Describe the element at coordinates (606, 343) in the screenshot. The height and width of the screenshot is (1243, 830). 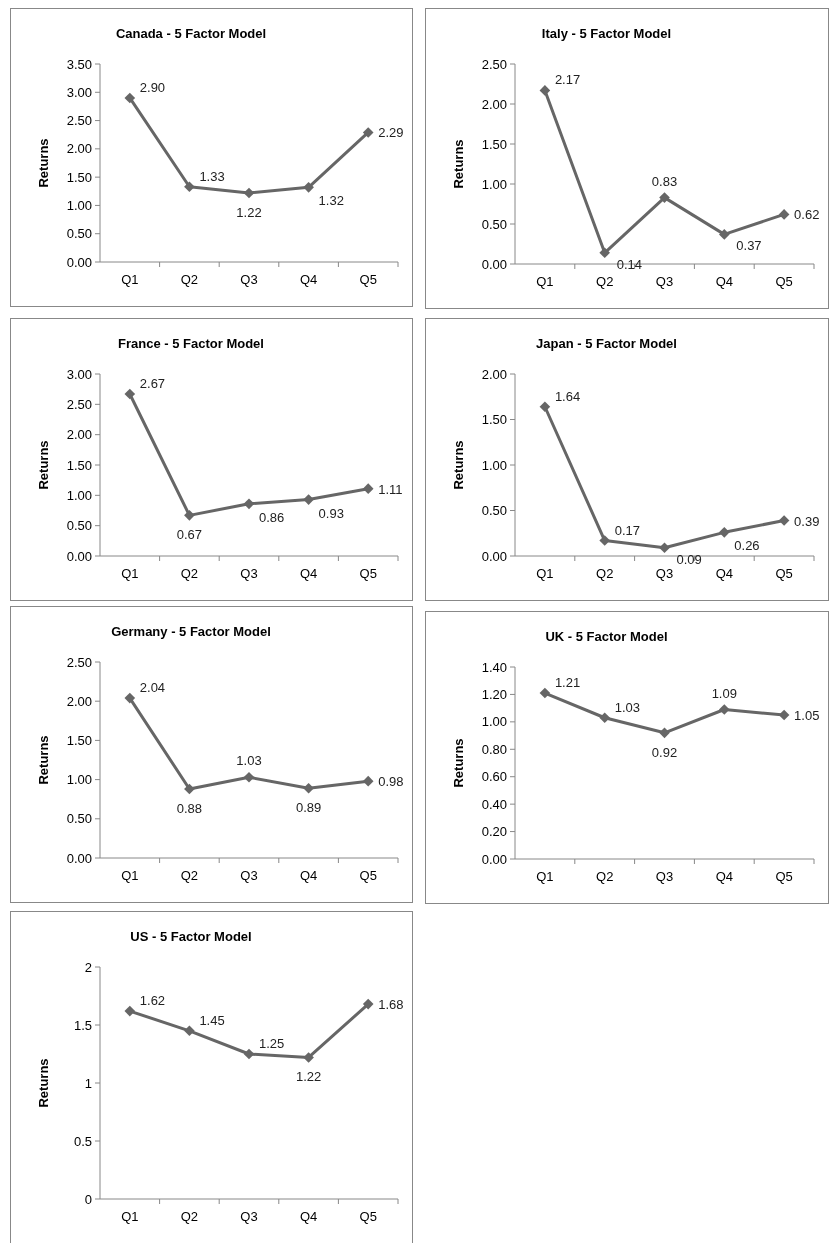
I see `chart-title: Japan - 5 Factor Model` at that location.